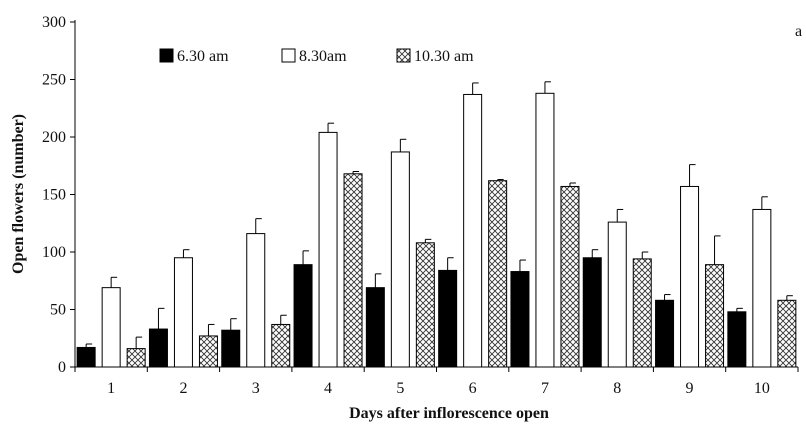  What do you see at coordinates (473, 388) in the screenshot?
I see `x-tick-label-6: 6` at bounding box center [473, 388].